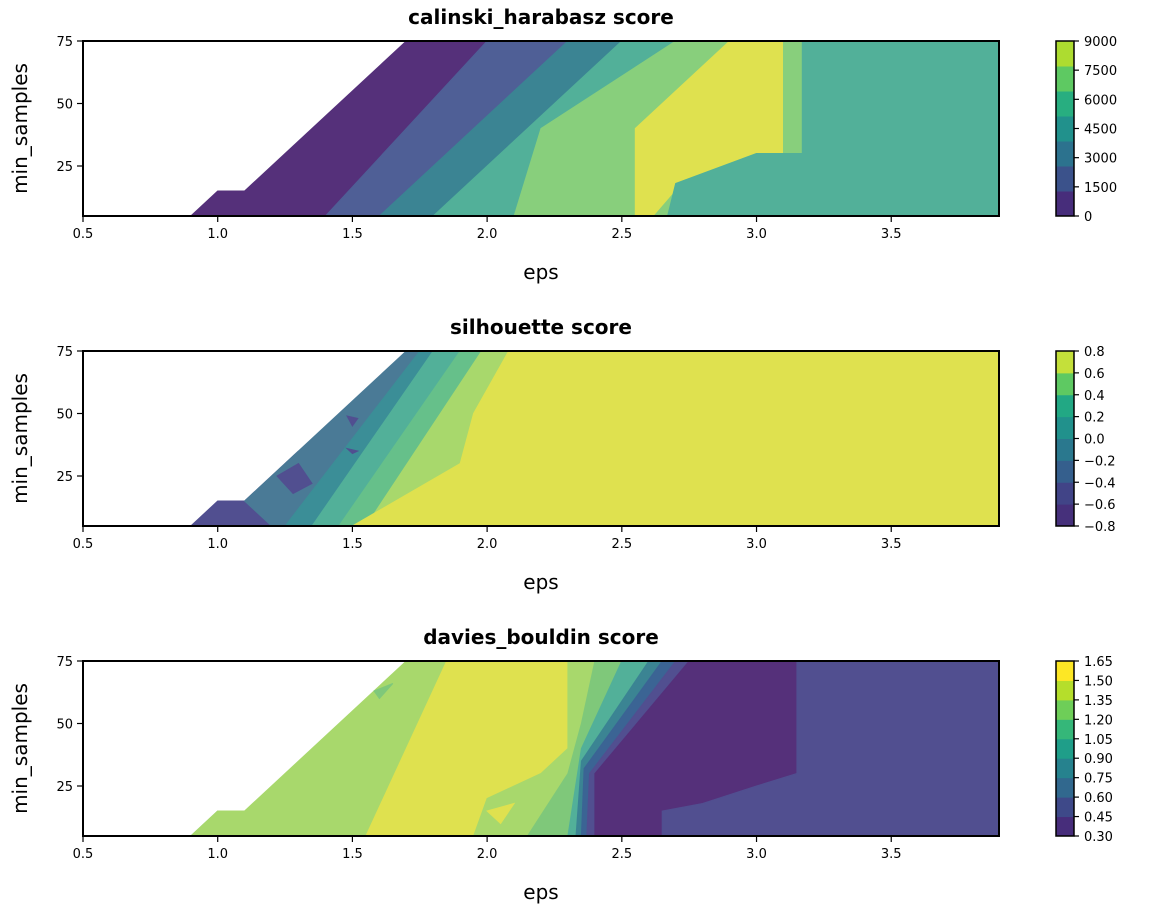 This screenshot has height=916, width=1152. Describe the element at coordinates (1098, 701) in the screenshot. I see `colorbar-tick-label: 1.35` at that location.